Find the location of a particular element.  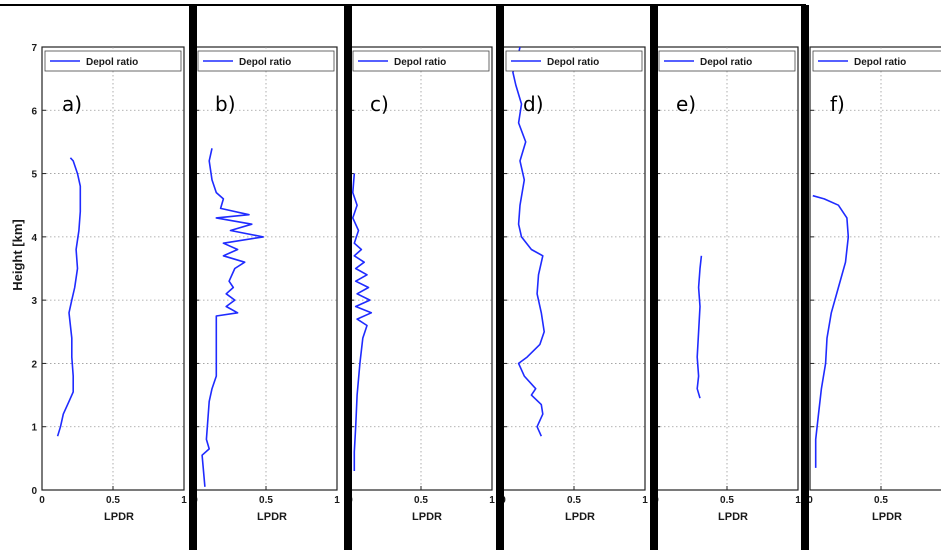

panel-label: f) is located at coordinates (837, 104).